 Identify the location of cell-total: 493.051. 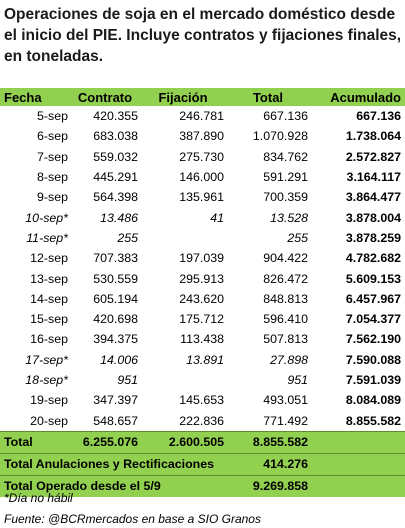
(285, 400).